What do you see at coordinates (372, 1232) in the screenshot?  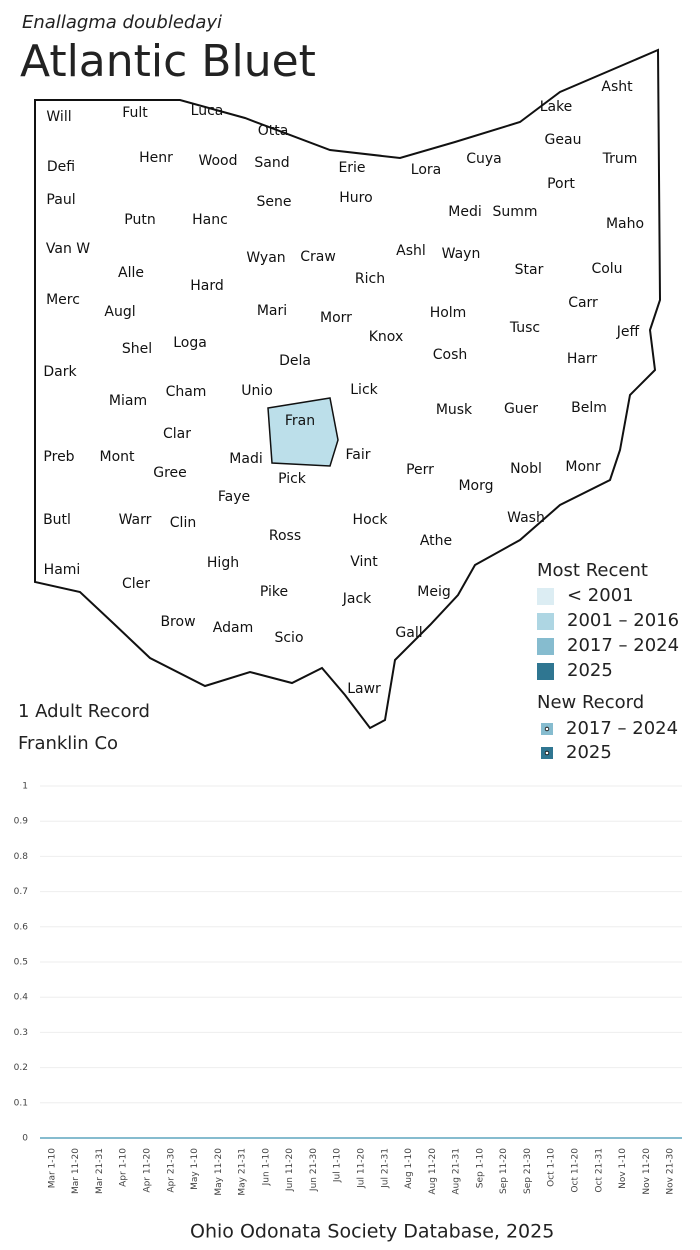 I see `footer: Ohio Odonata Society Database, 2025` at bounding box center [372, 1232].